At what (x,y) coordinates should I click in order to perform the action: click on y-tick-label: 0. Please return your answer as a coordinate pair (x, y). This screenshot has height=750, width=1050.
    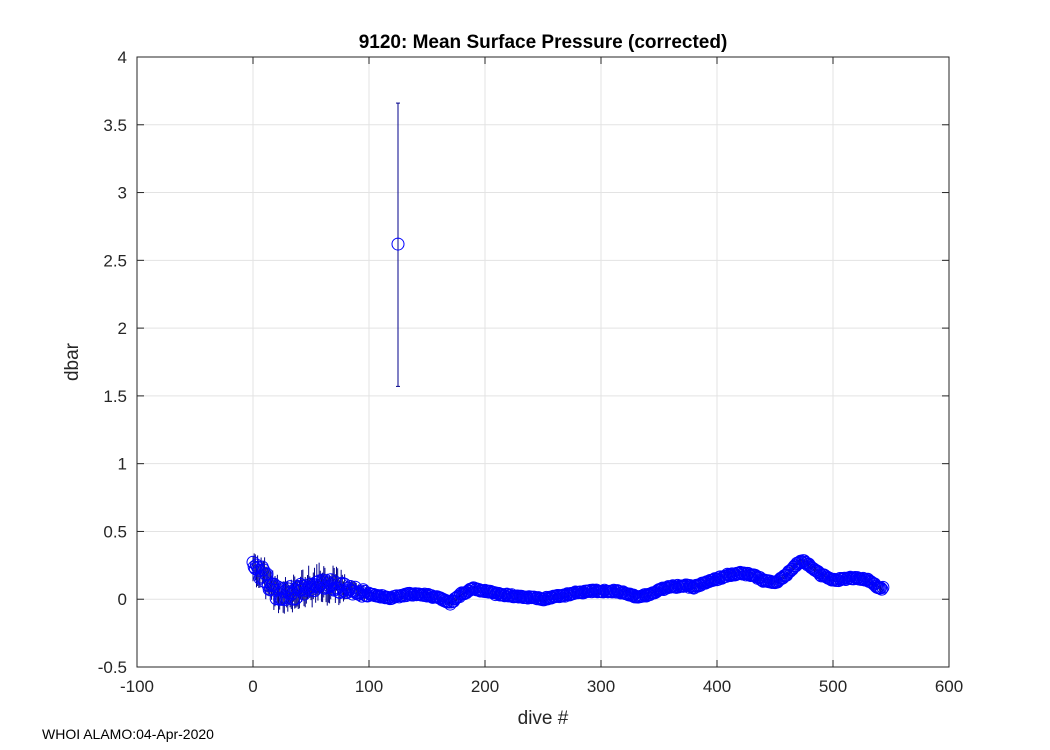
    Looking at the image, I should click on (122, 599).